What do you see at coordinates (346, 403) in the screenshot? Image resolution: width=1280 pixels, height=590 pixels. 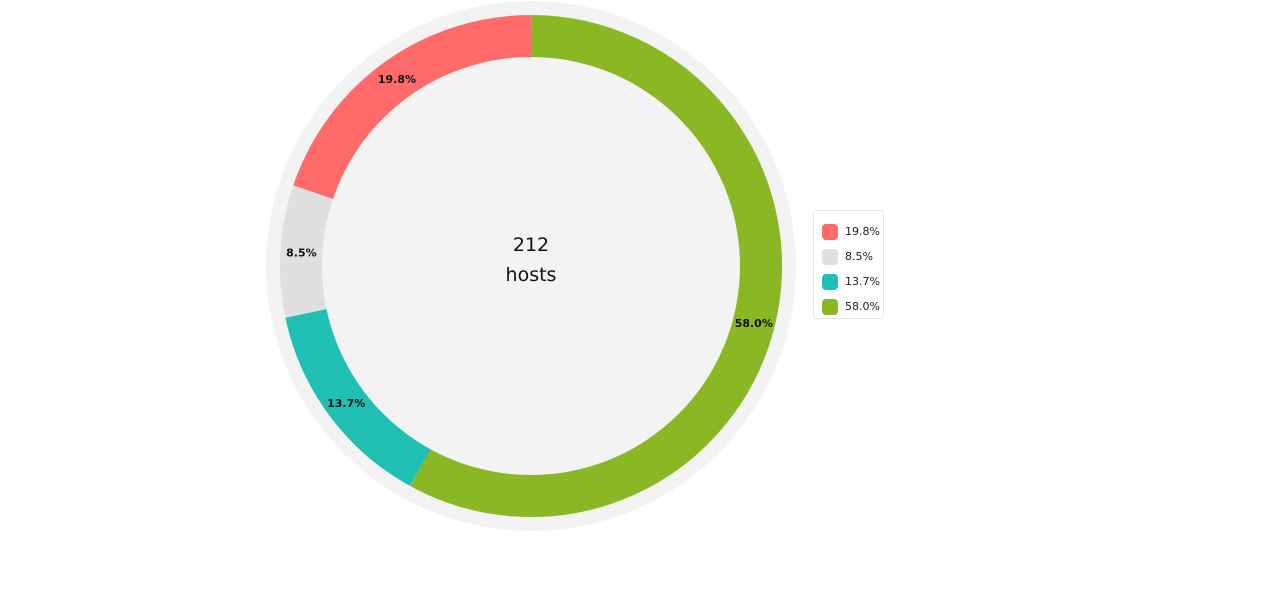 I see `slice-label: 13.7%` at bounding box center [346, 403].